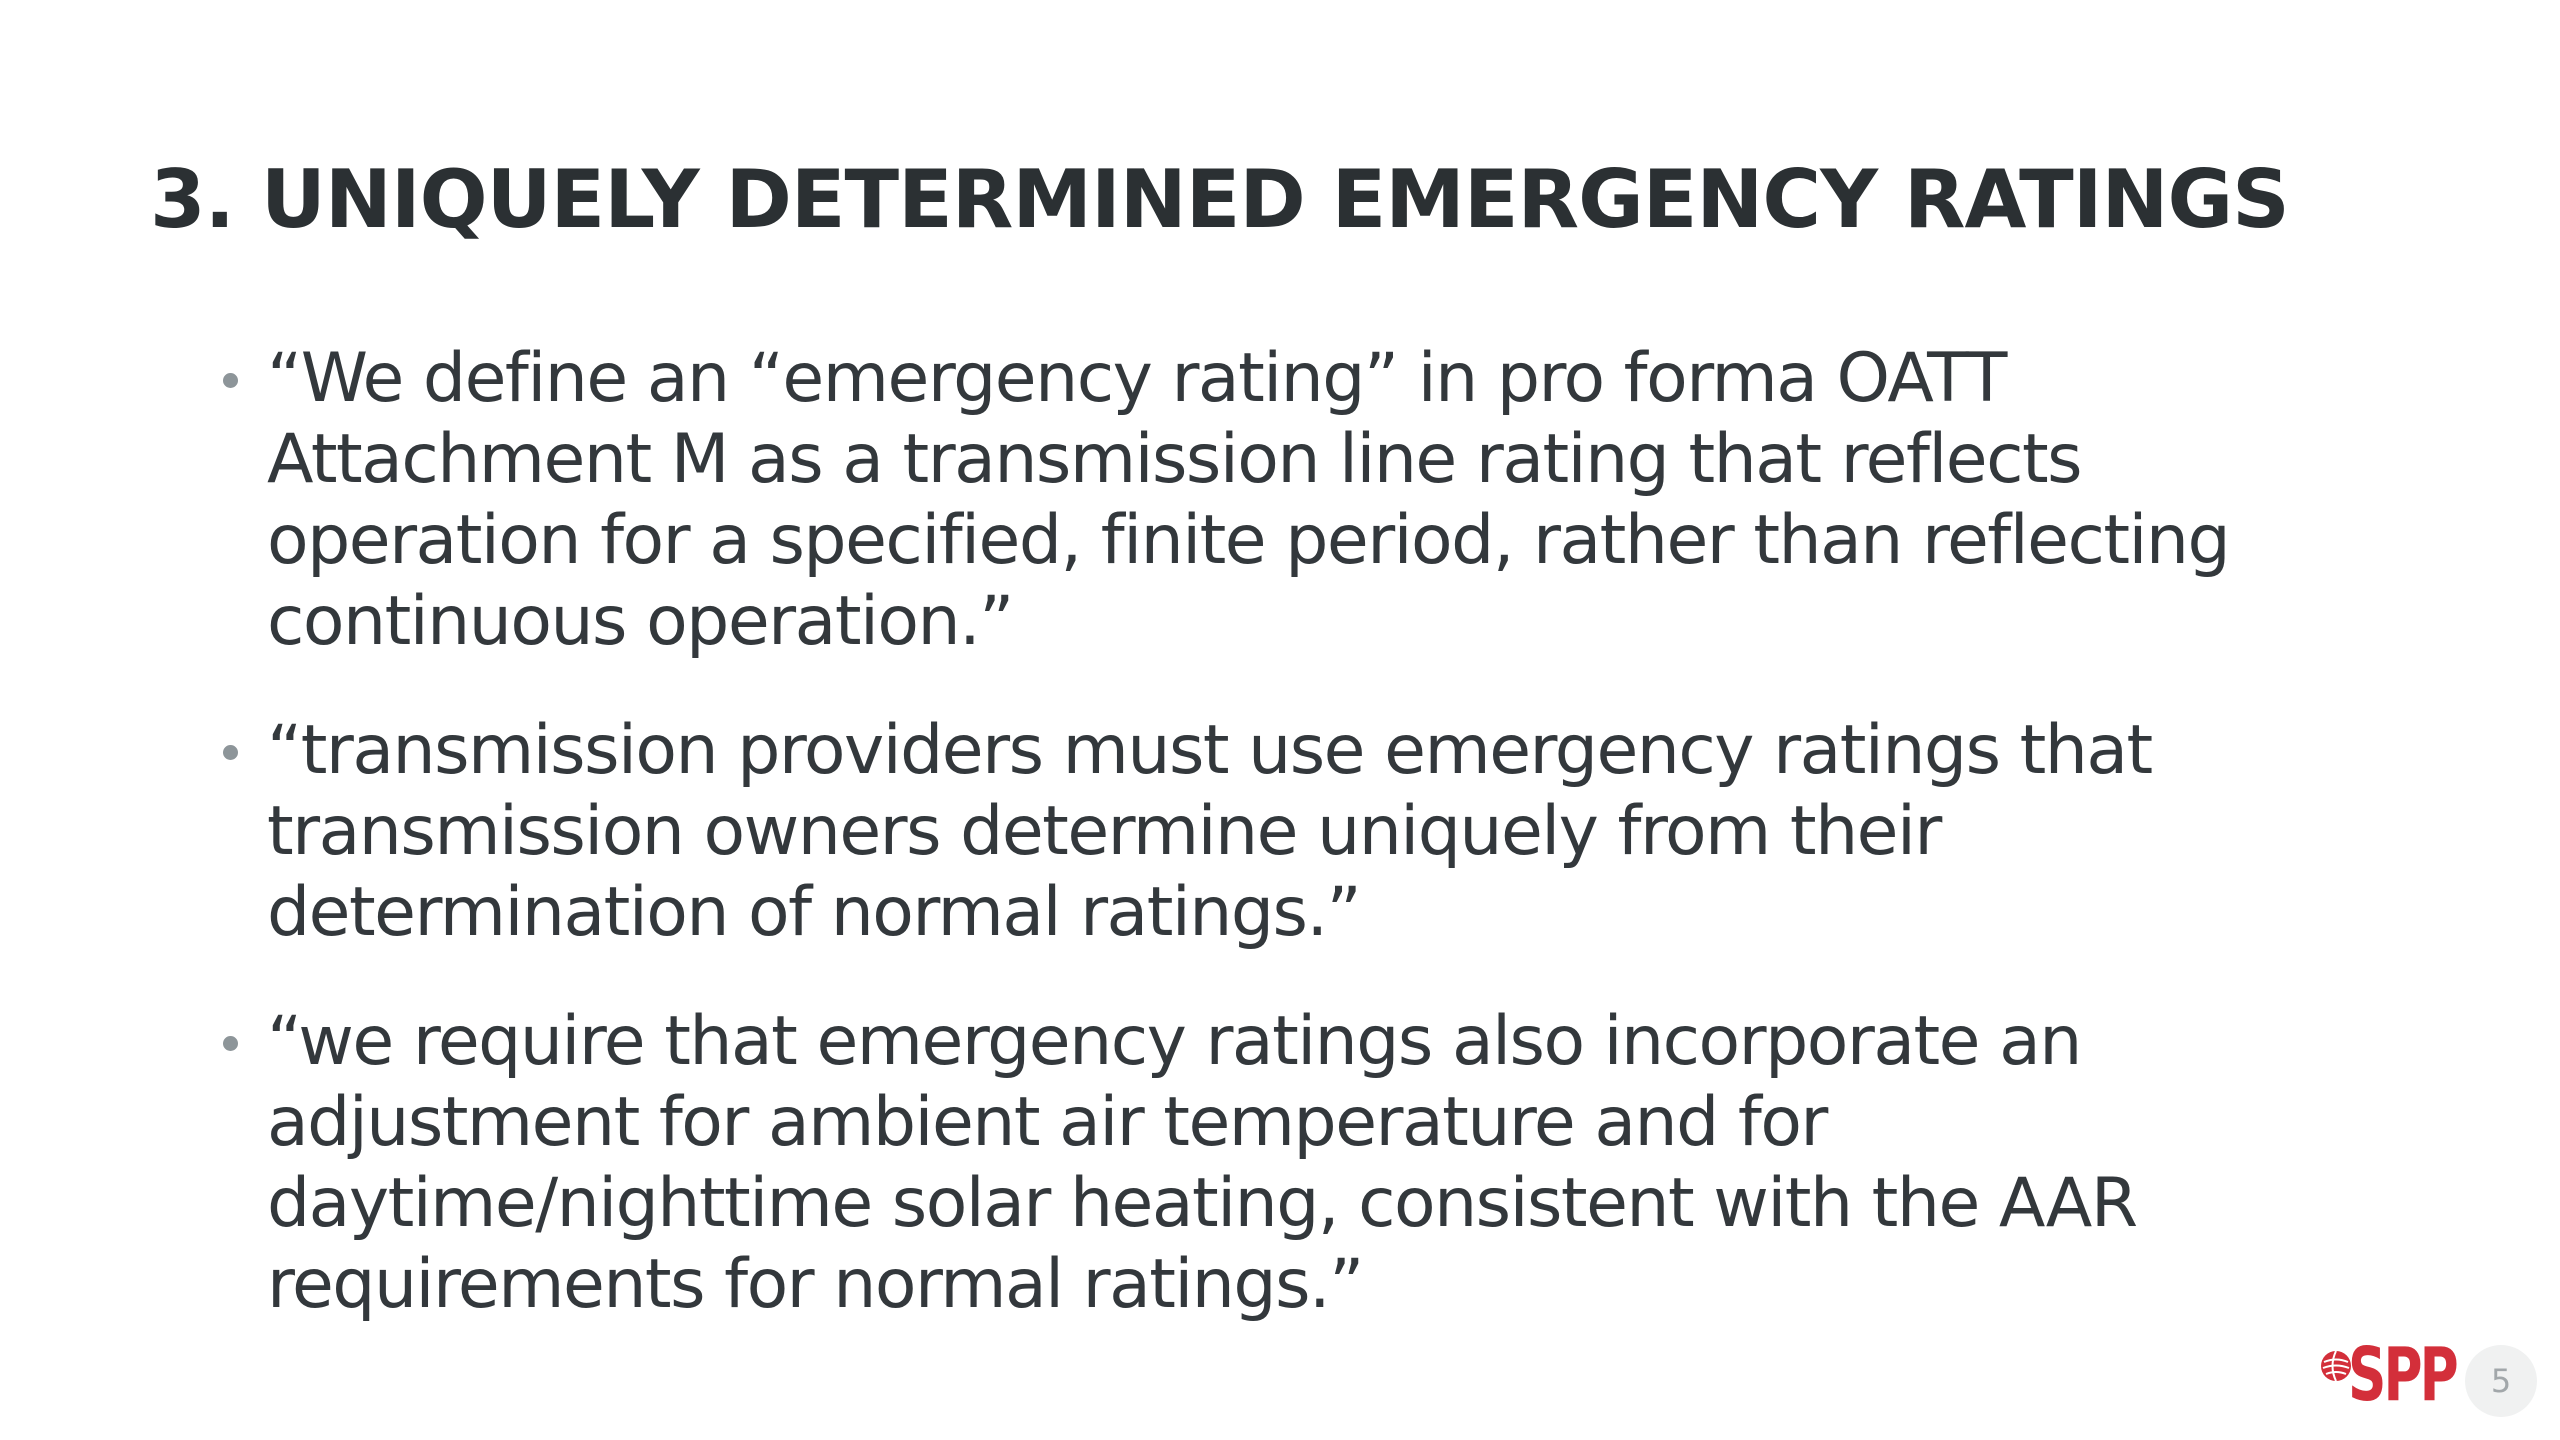 This screenshot has height=1440, width=2560. I want to click on page-number-badge: 5, so click(2501, 1381).